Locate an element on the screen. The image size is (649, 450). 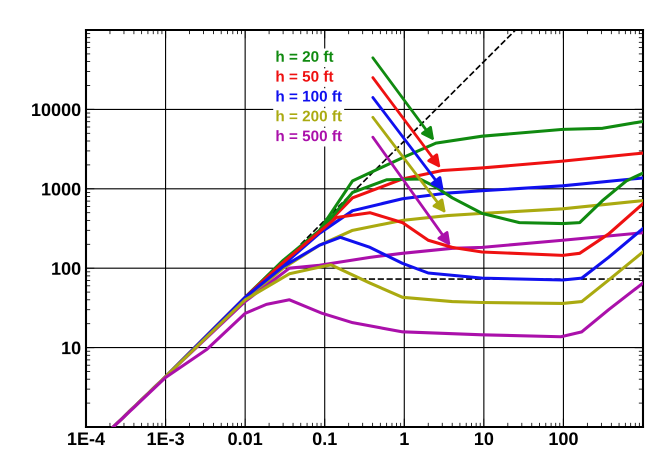
x-tick-label: 0.1 is located at coordinates (324, 439).